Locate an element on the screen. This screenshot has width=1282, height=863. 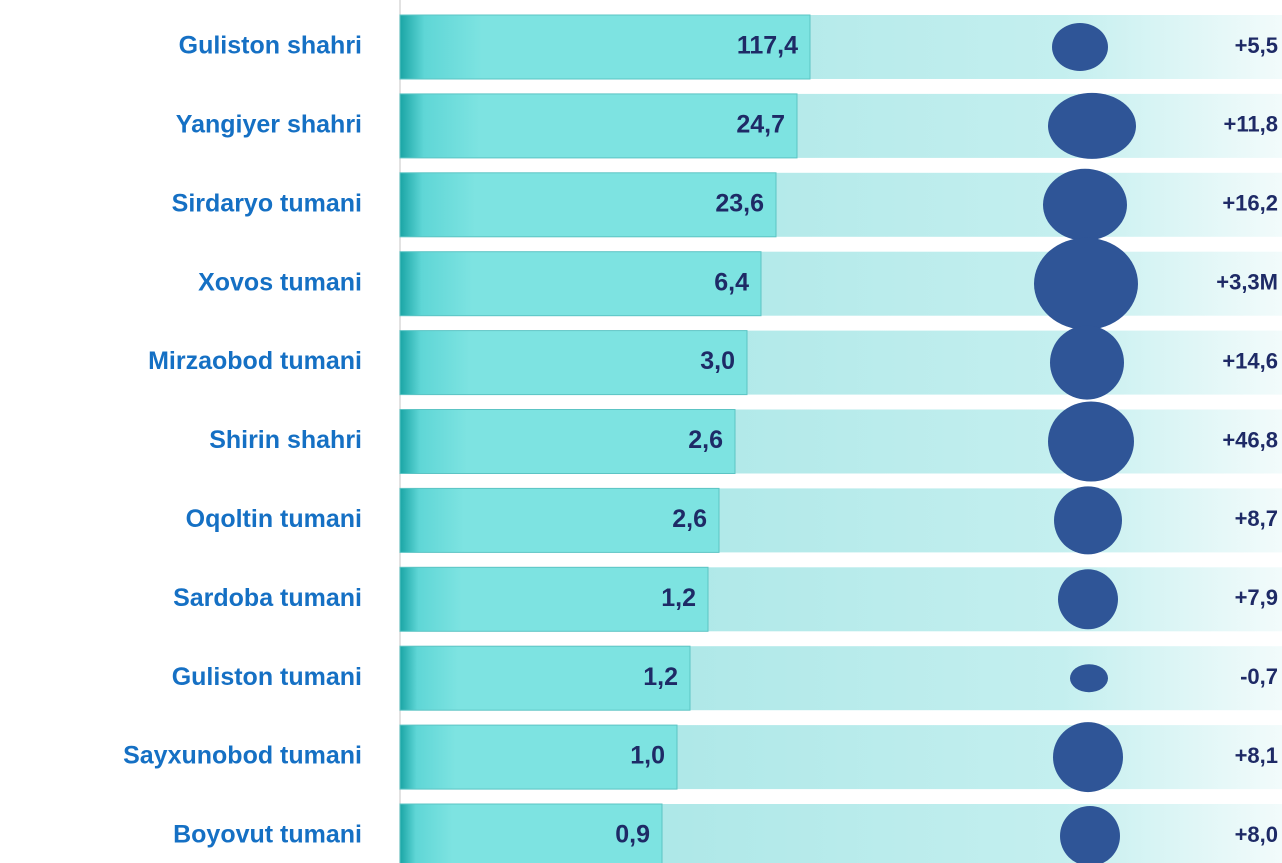
row-value: 3,0 is located at coordinates (717, 361).